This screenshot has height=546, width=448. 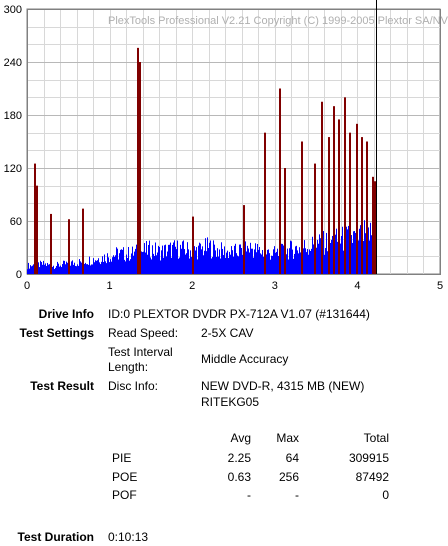 I want to click on poe-avg: 0.63, so click(x=239, y=477).